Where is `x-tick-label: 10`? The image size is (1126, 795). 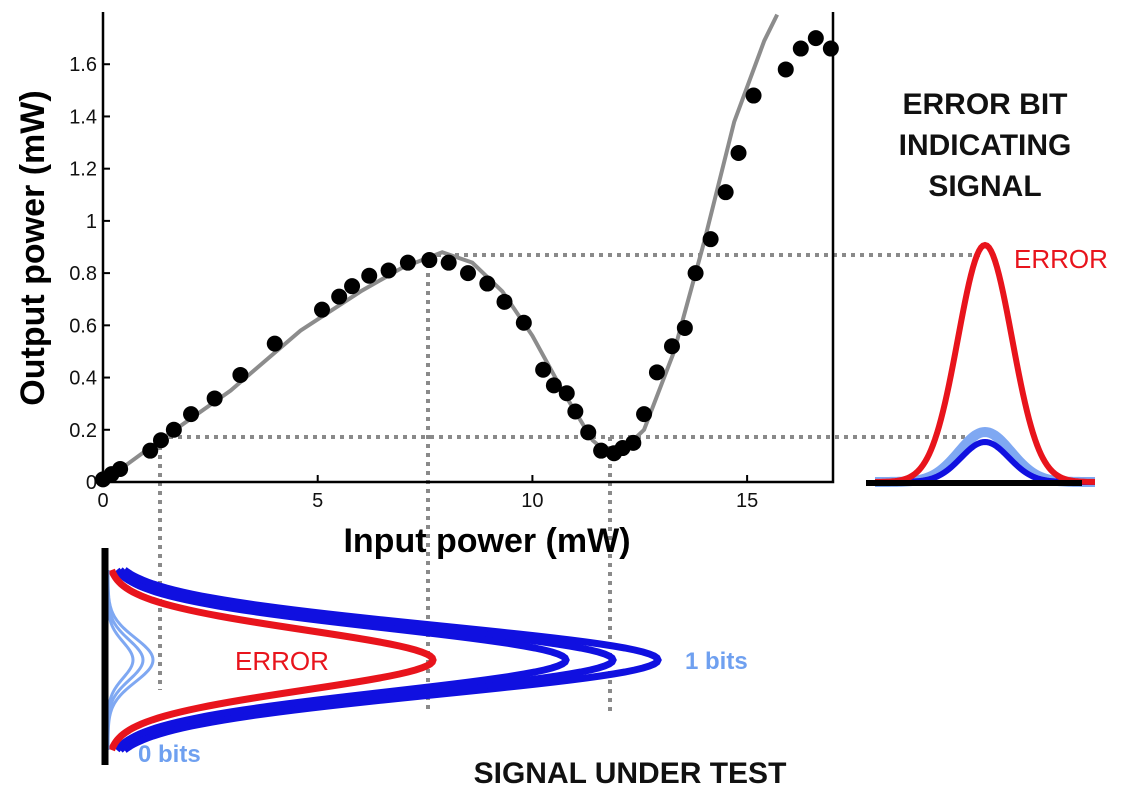
x-tick-label: 10 is located at coordinates (532, 501).